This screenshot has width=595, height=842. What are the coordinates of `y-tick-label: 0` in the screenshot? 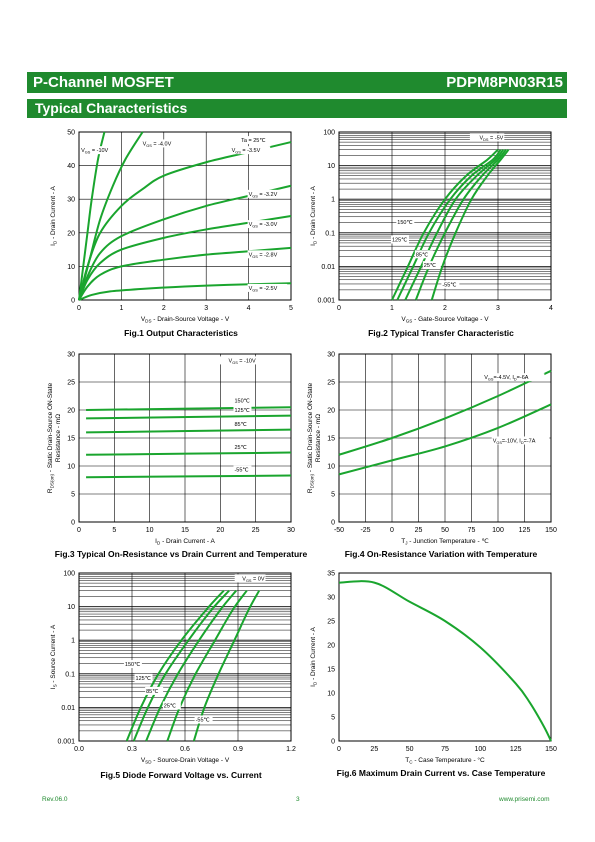 It's located at (333, 742).